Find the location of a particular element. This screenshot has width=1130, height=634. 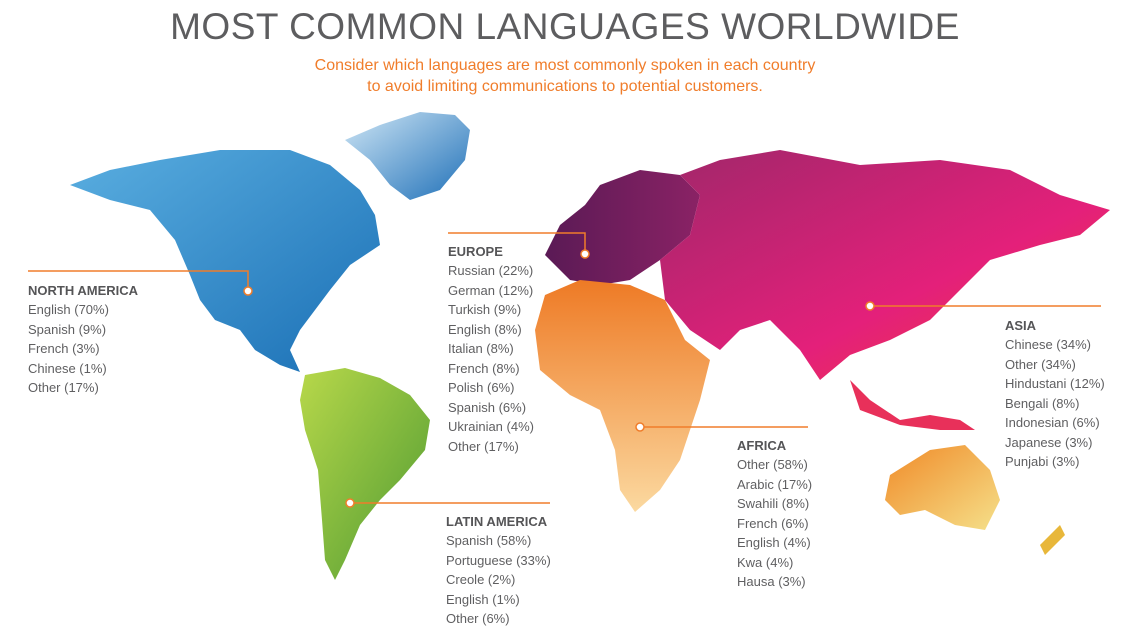

language-item: French (3%) is located at coordinates (64, 348).